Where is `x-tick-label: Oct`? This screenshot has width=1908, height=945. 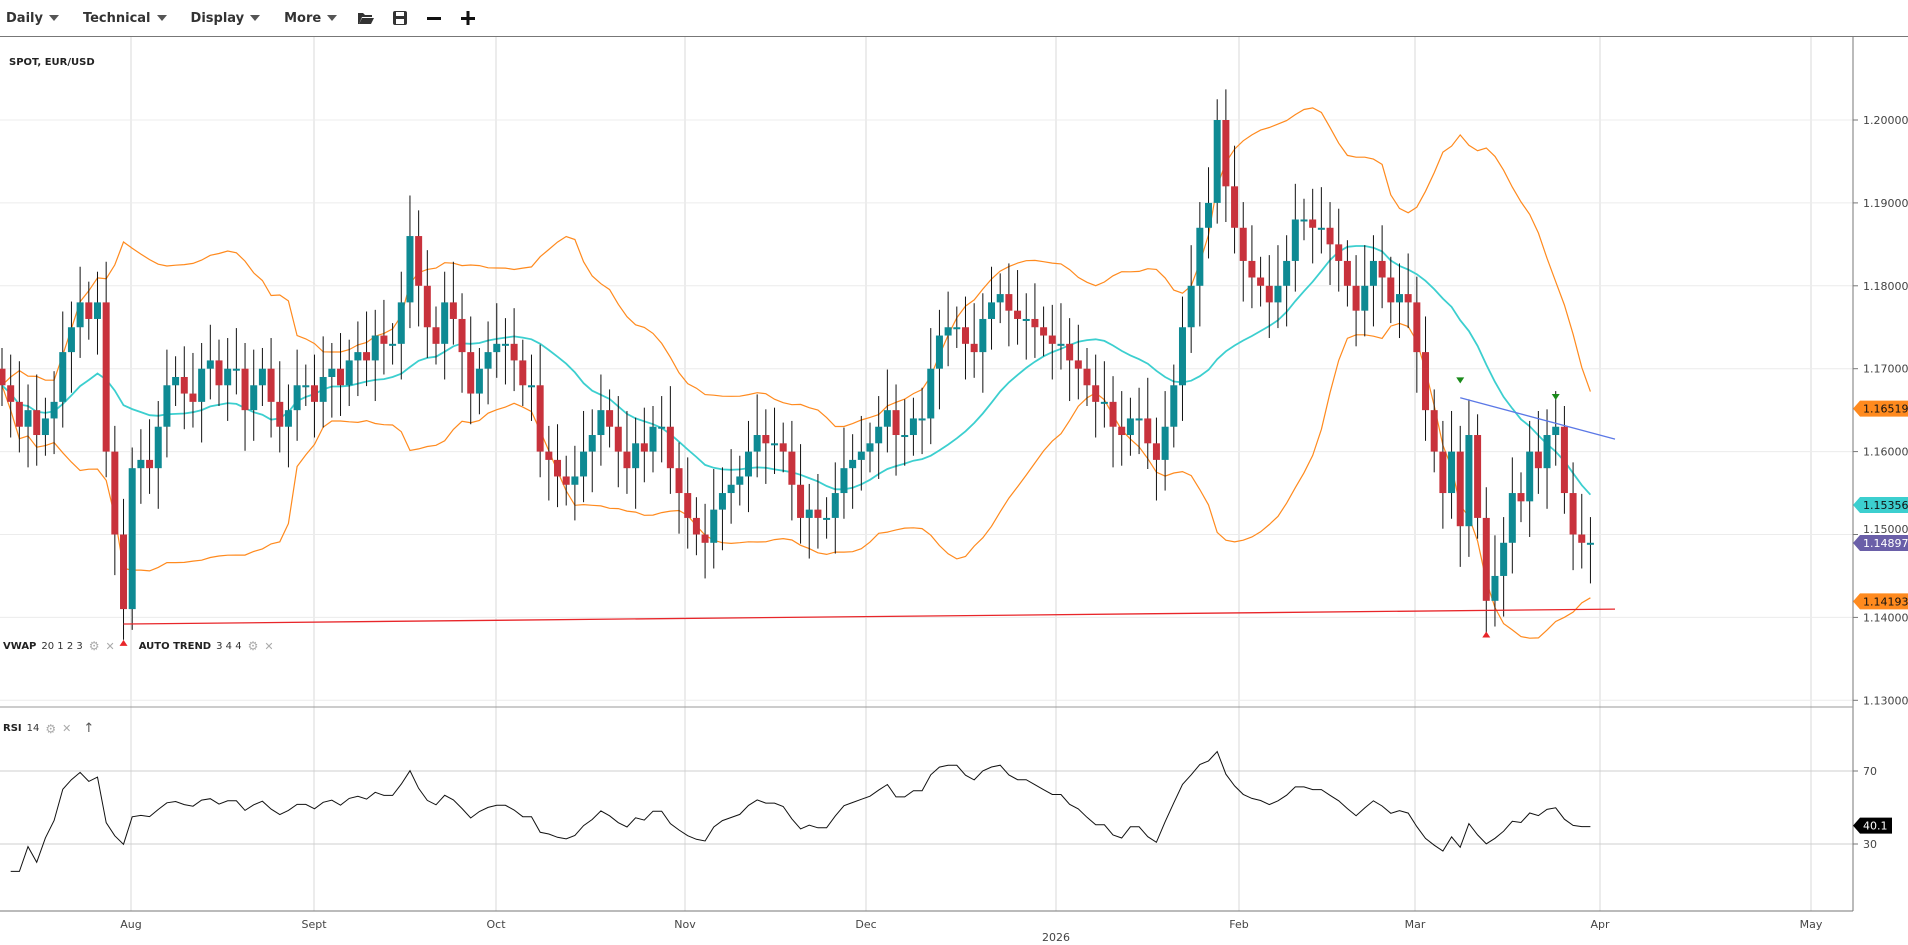 x-tick-label: Oct is located at coordinates (496, 924).